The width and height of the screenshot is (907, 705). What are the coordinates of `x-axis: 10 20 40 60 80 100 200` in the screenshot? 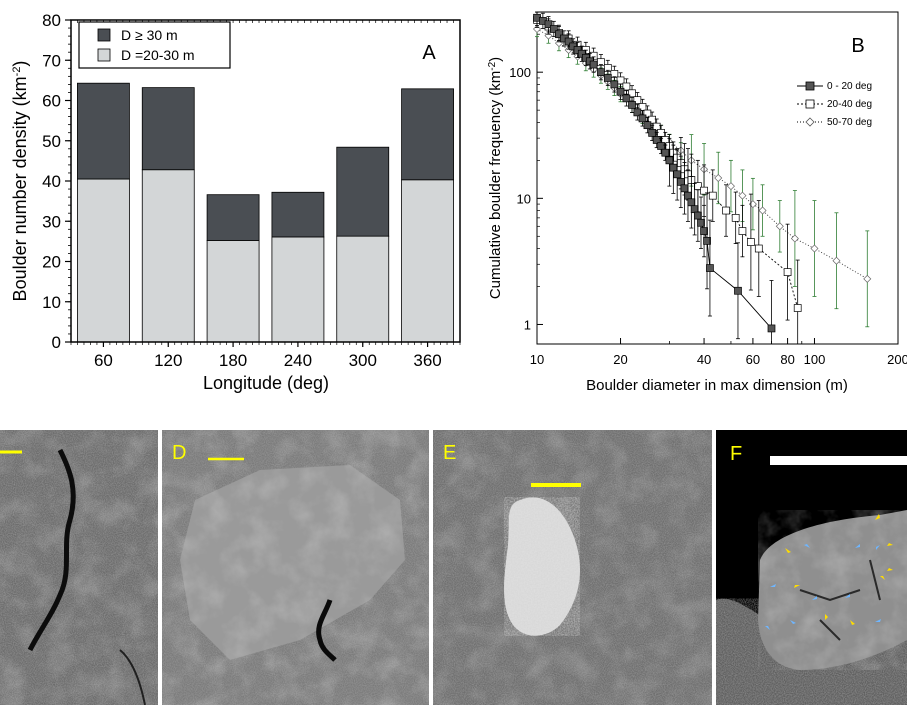 It's located at (718, 352).